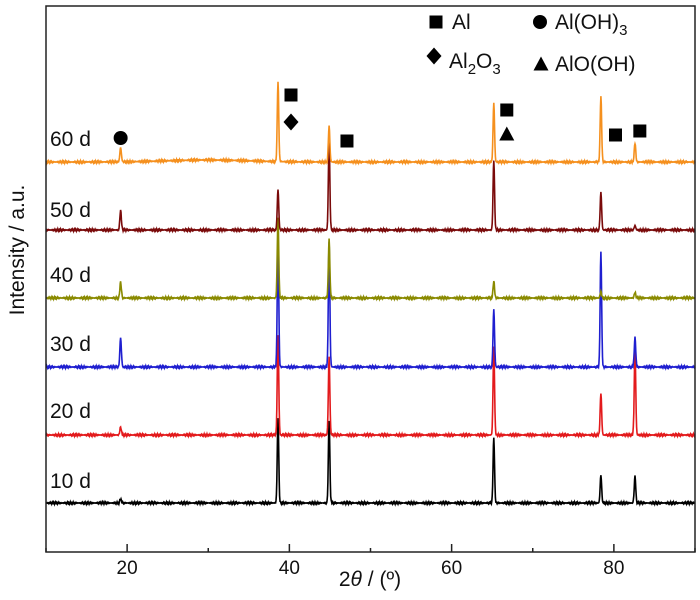  I want to click on peak-marker-triangle, so click(507, 133).